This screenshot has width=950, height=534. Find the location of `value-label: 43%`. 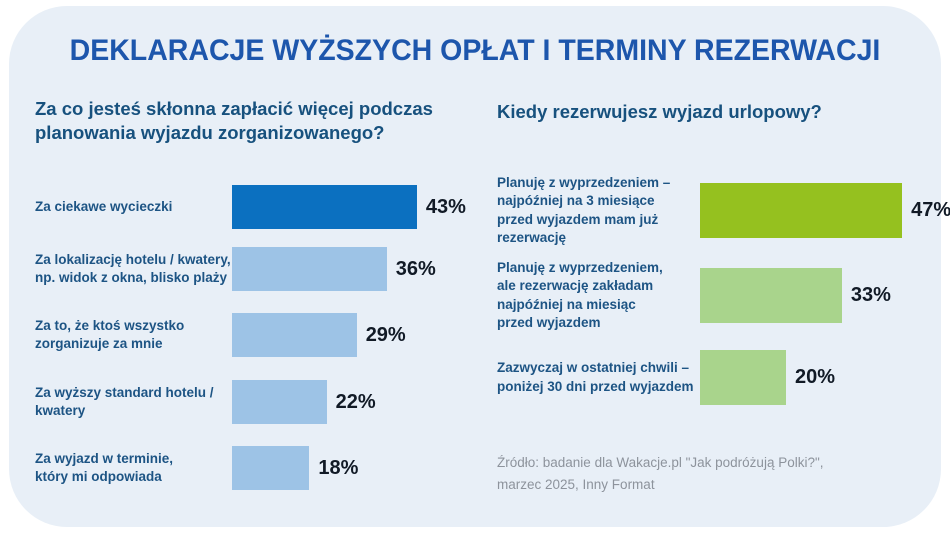

value-label: 43% is located at coordinates (445, 206).